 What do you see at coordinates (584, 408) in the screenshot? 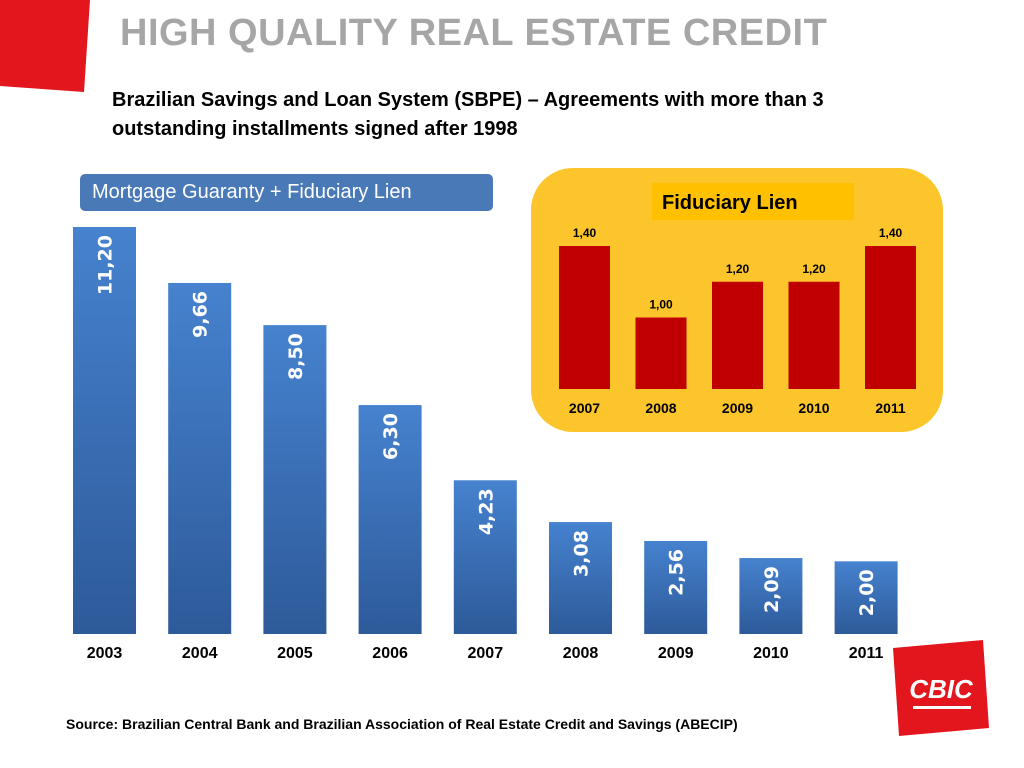
I see `inset-x-tick-label: 2007` at bounding box center [584, 408].